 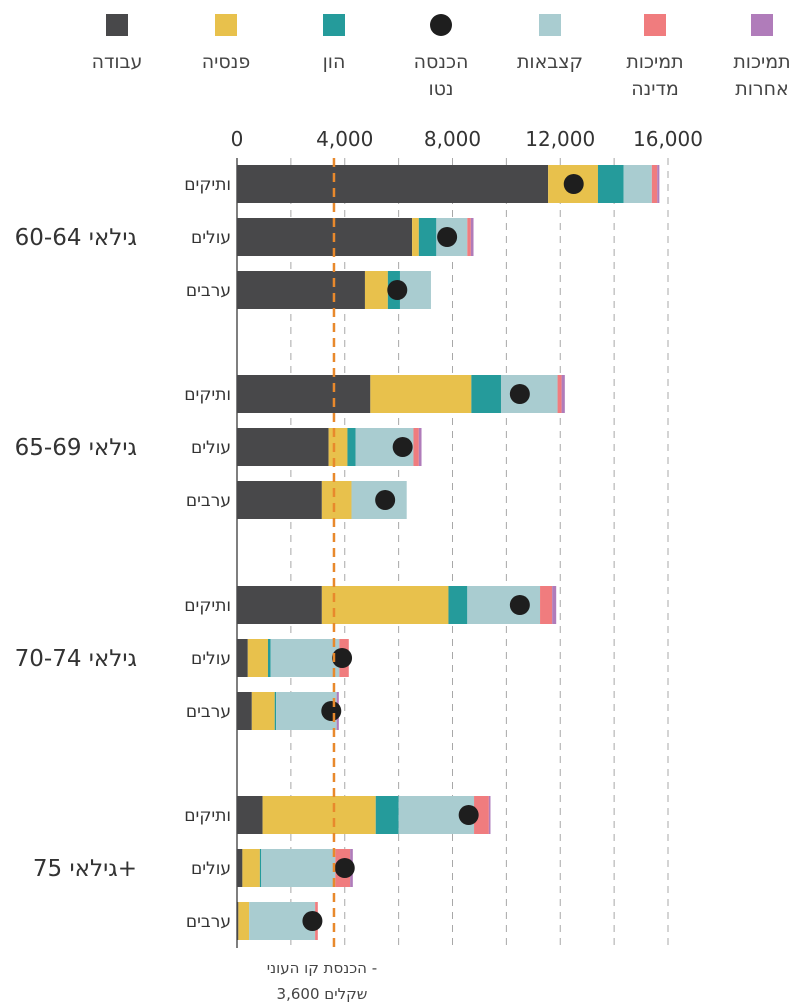 What do you see at coordinates (237, 139) in the screenshot?
I see `x-tick-label: 0` at bounding box center [237, 139].